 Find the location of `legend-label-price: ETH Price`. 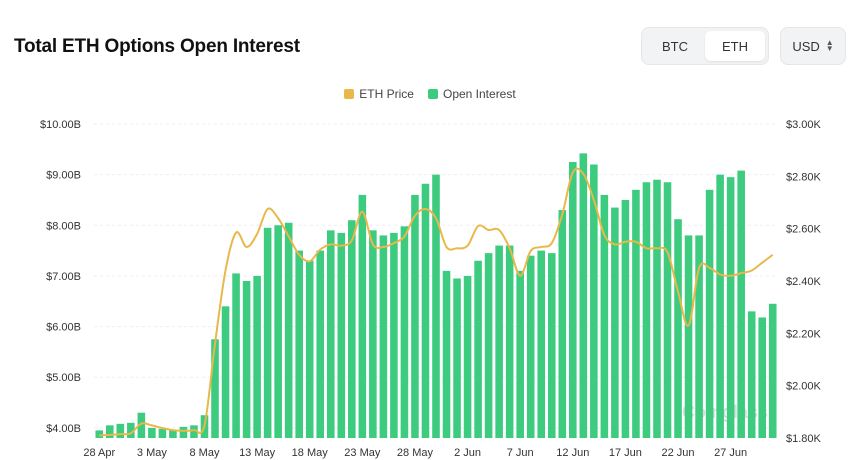

legend-label-price: ETH Price is located at coordinates (386, 94).